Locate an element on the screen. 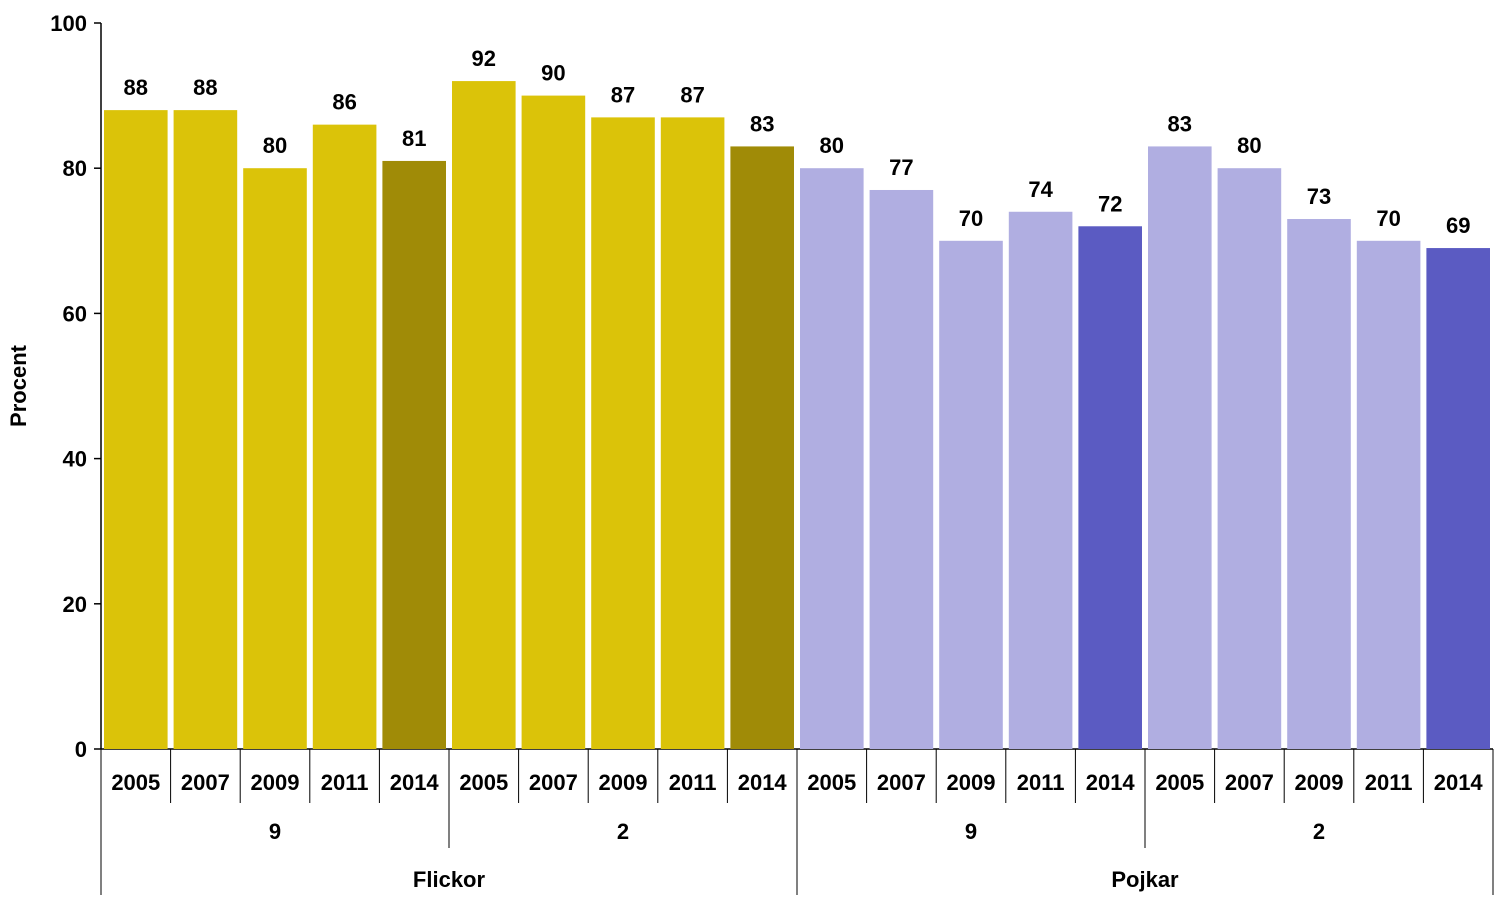  y-tick-label: 80 is located at coordinates (75, 168).